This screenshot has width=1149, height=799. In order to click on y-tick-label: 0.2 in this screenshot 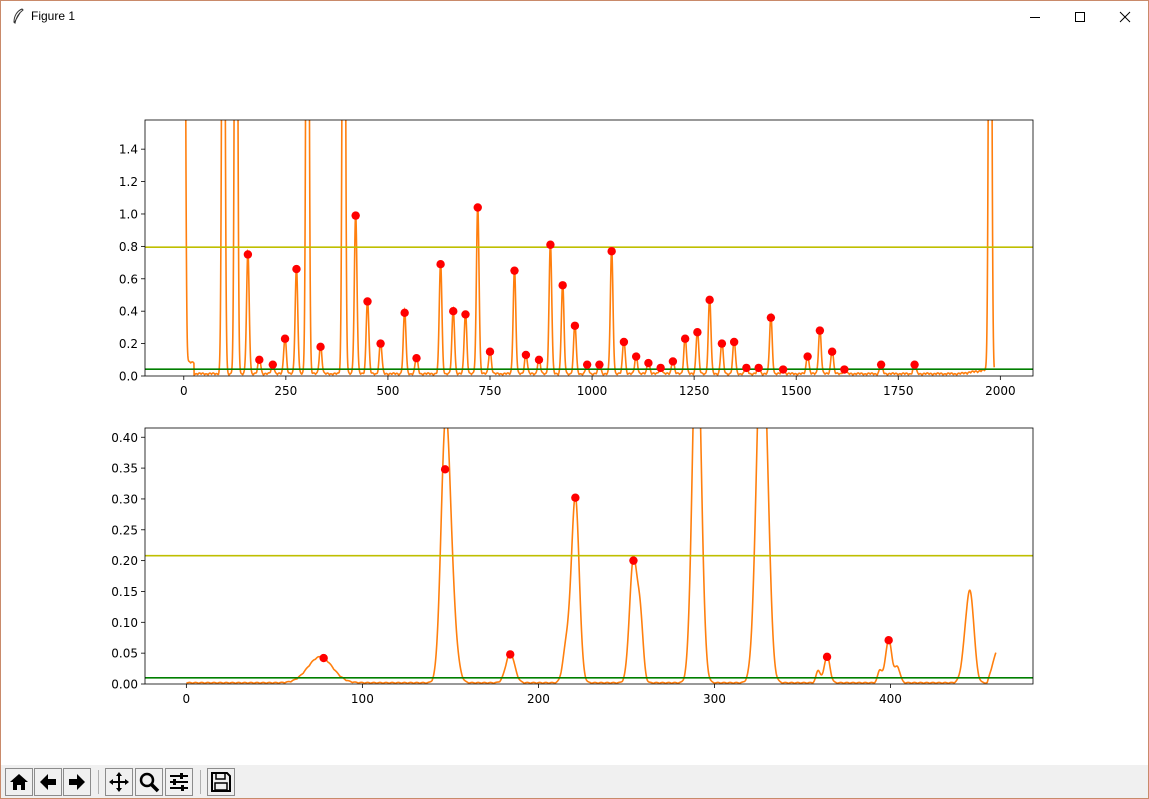, I will do `click(128, 344)`.